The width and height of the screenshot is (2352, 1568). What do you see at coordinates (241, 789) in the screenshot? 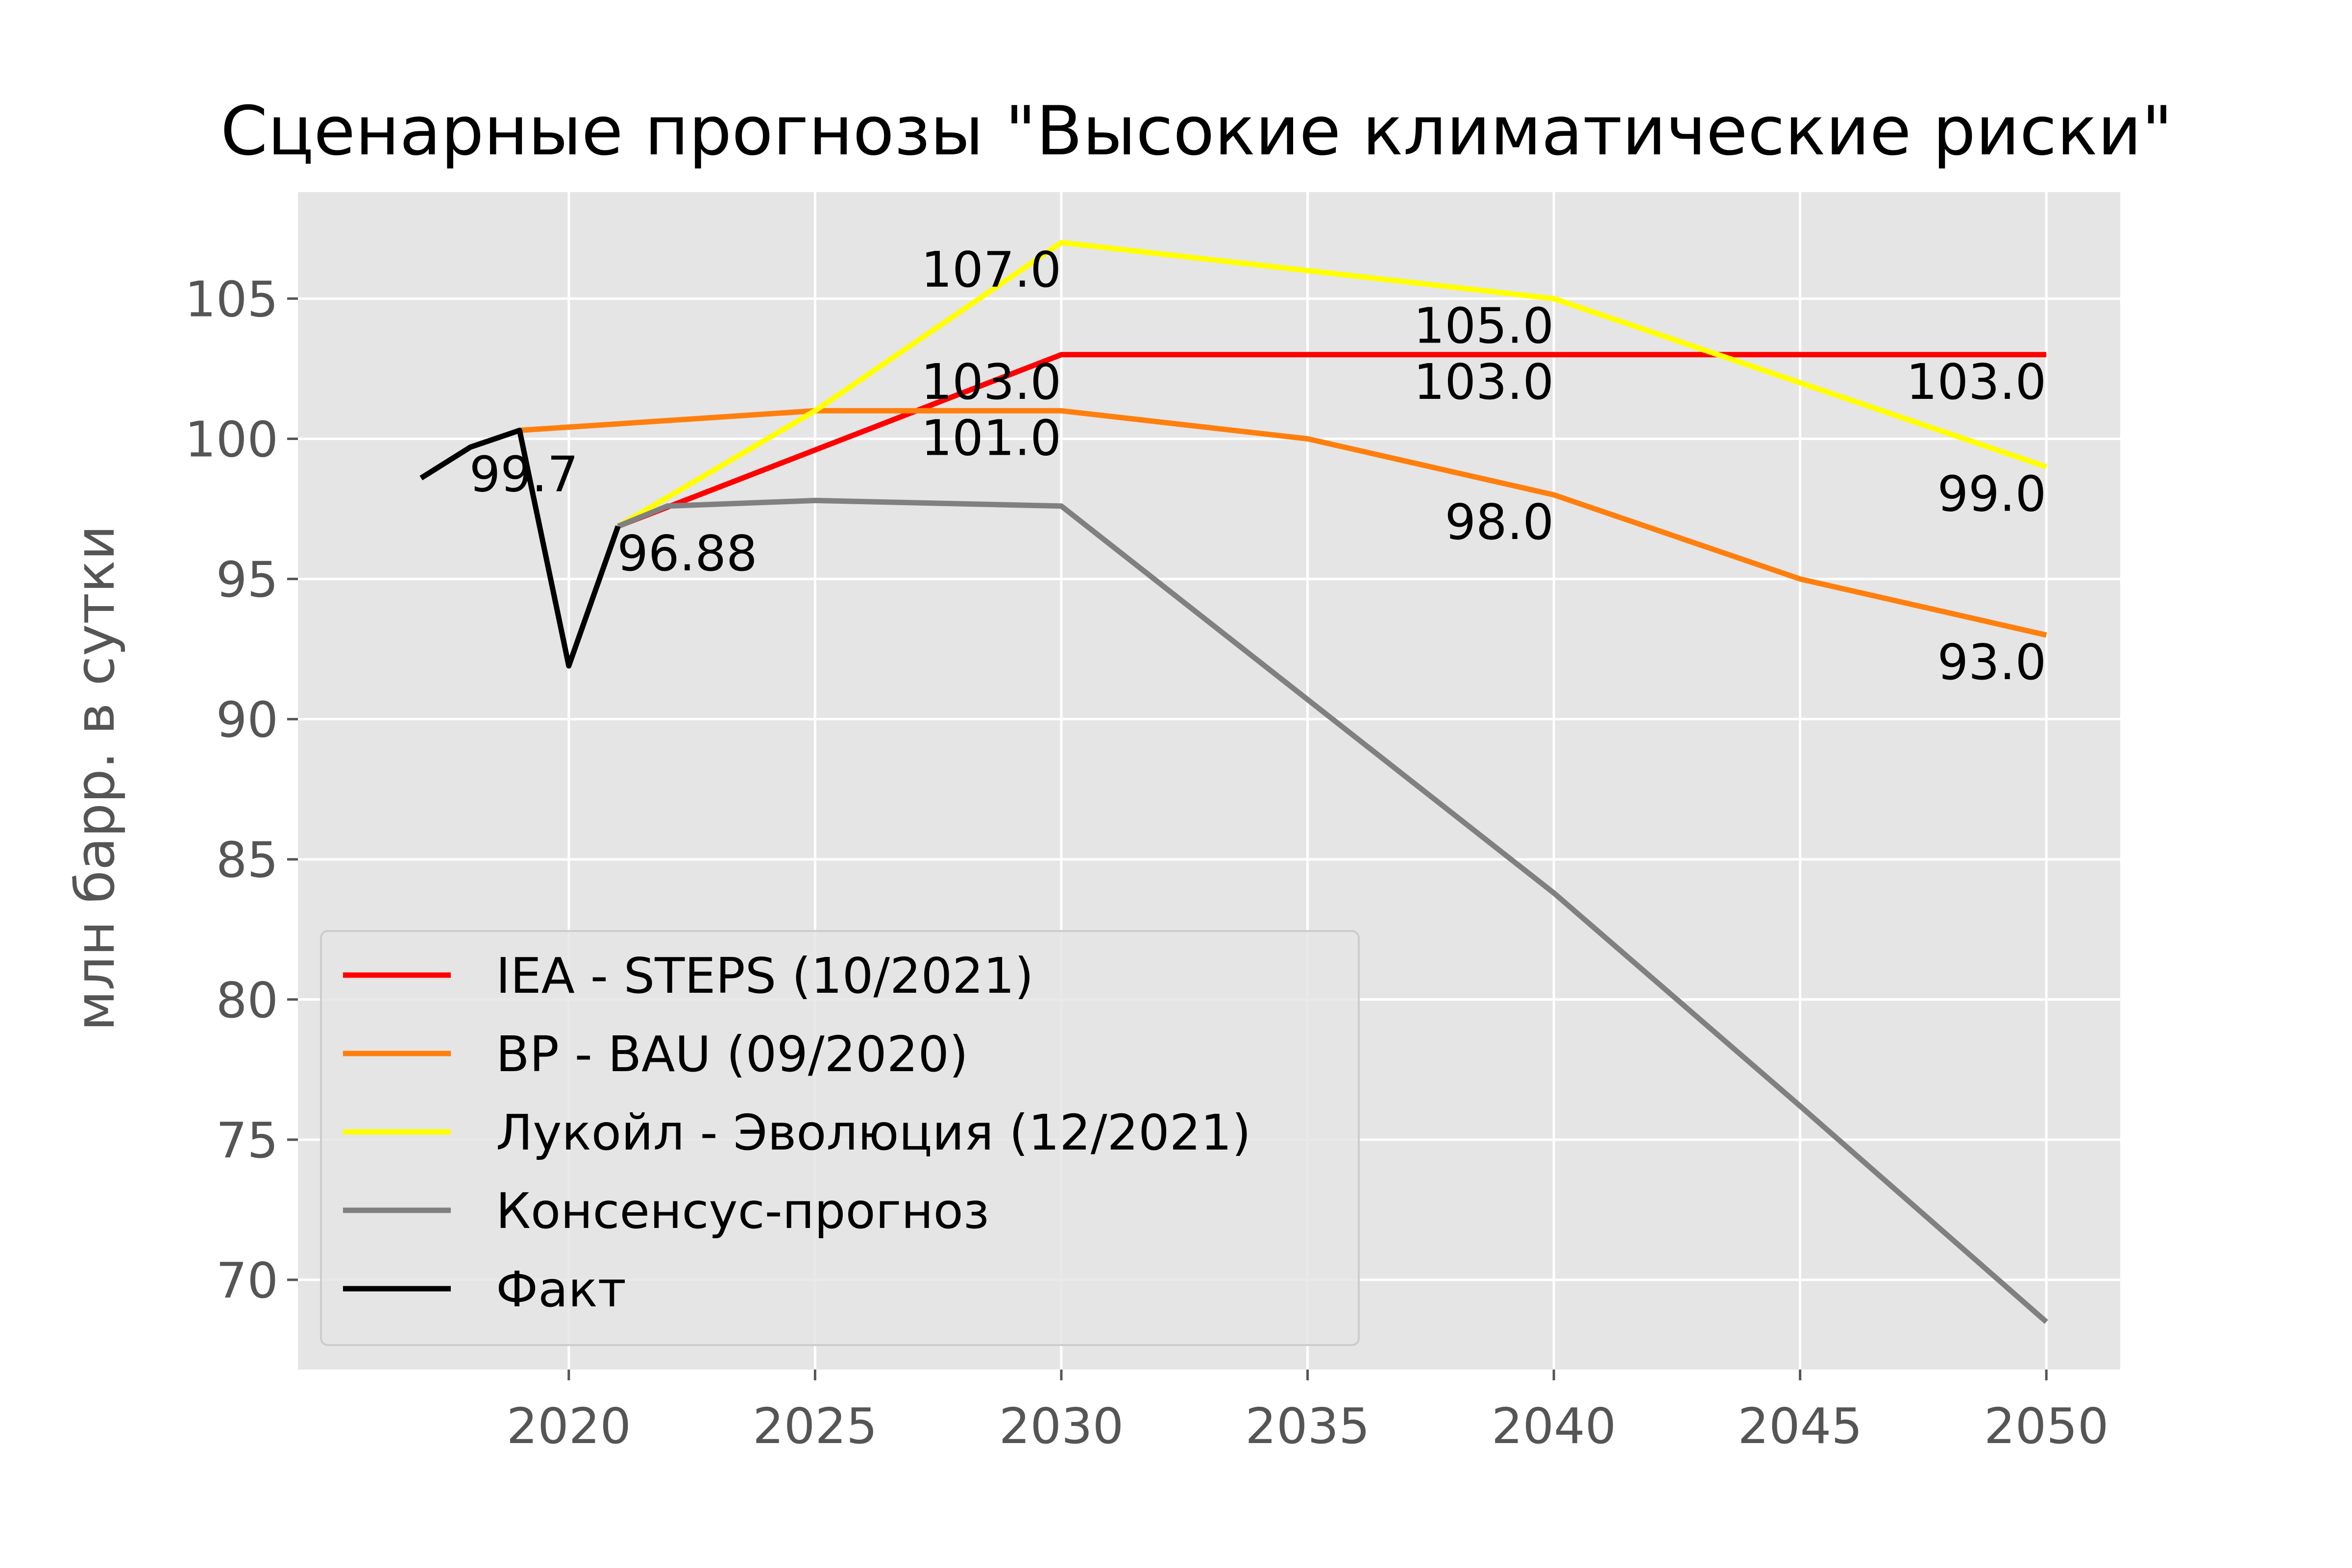
I see `y-axis-ticks: 70 75 80 85 90 95 100 105` at bounding box center [241, 789].